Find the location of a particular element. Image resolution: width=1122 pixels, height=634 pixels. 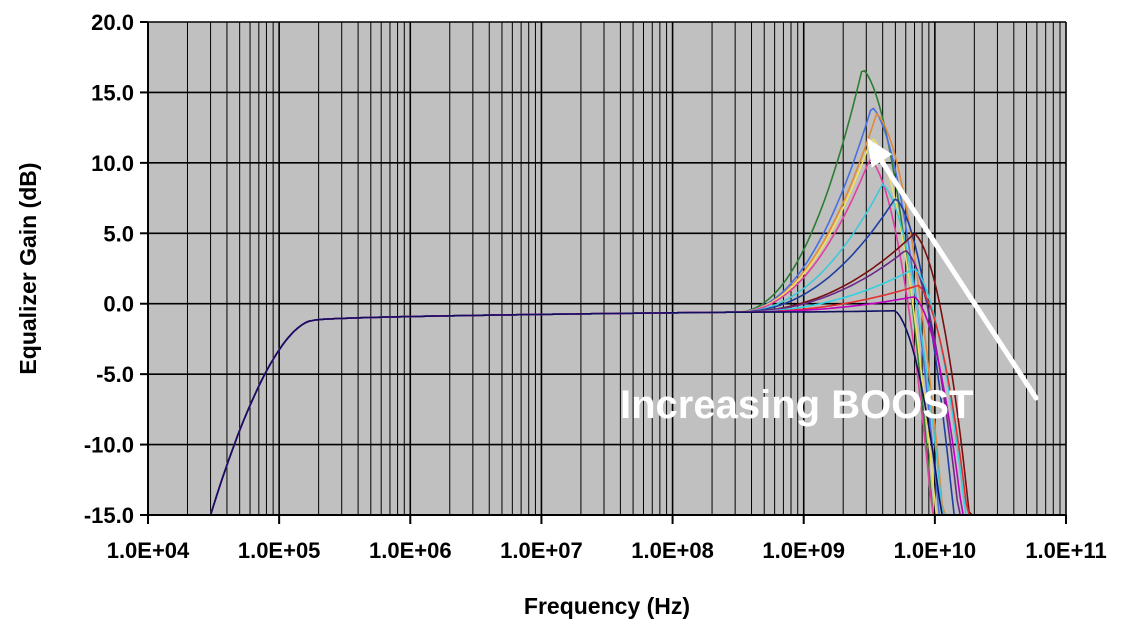

y-tick-label: 20.0 is located at coordinates (112, 22).